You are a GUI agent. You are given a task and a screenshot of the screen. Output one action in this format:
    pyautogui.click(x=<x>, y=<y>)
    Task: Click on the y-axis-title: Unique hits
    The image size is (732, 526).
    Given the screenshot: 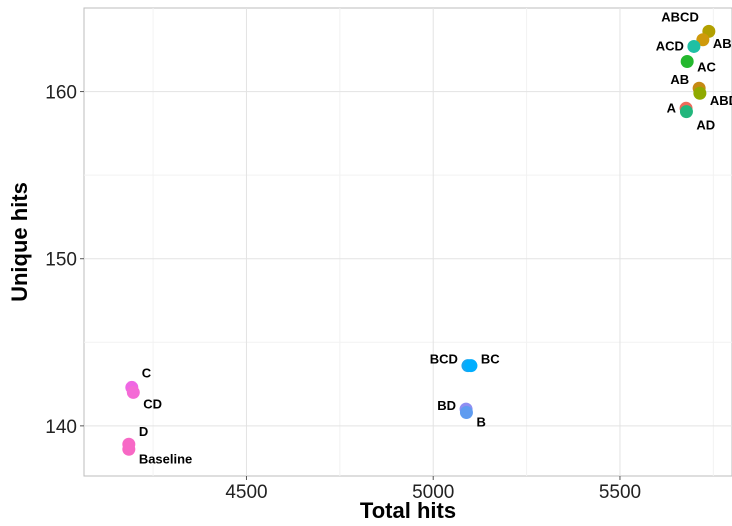 What is the action you would take?
    pyautogui.click(x=19, y=242)
    